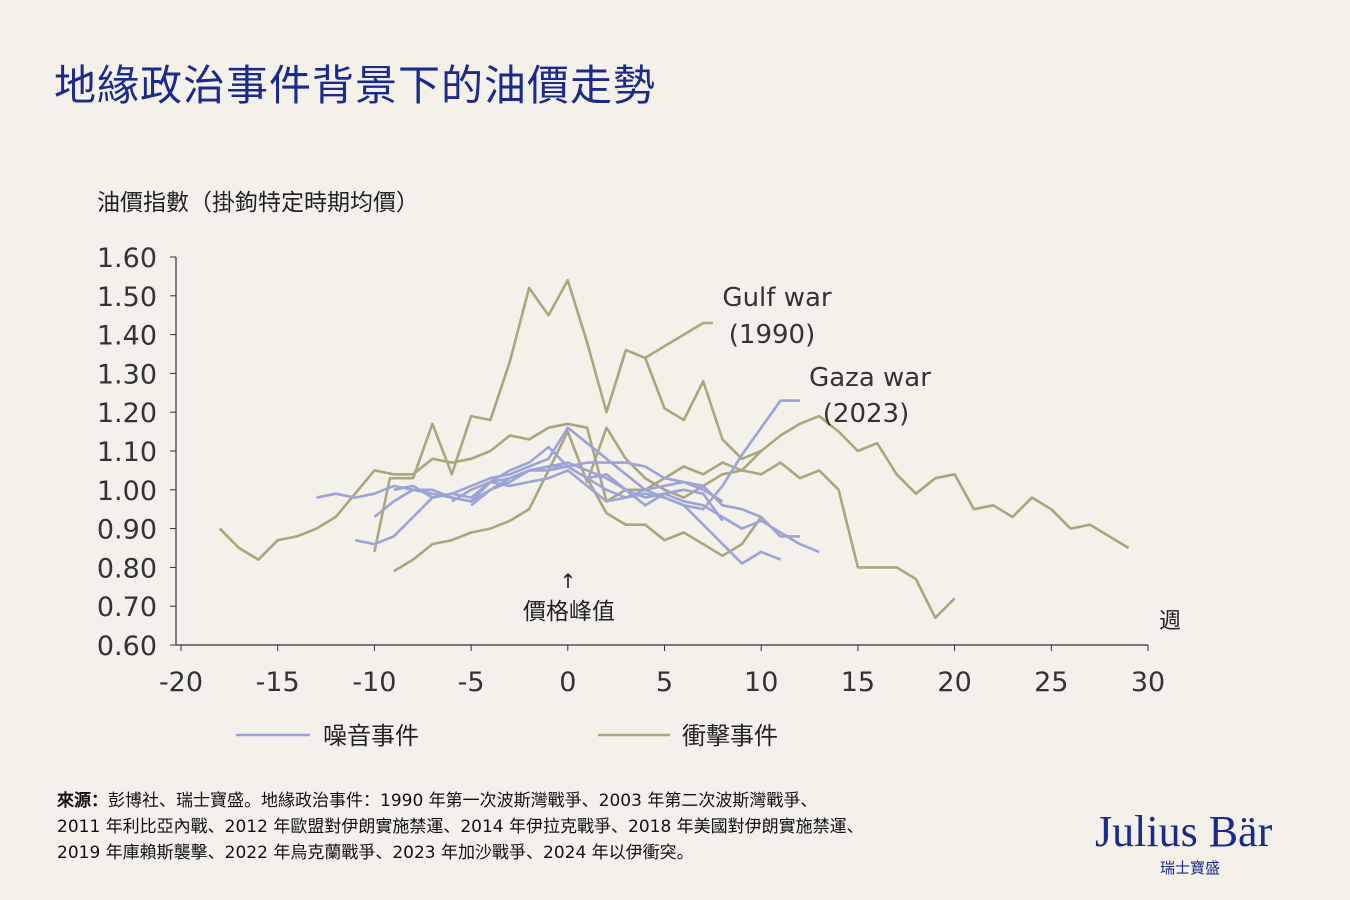 The height and width of the screenshot is (900, 1350). Describe the element at coordinates (1184, 831) in the screenshot. I see `julius-baer-logo: Julius Bär` at that location.